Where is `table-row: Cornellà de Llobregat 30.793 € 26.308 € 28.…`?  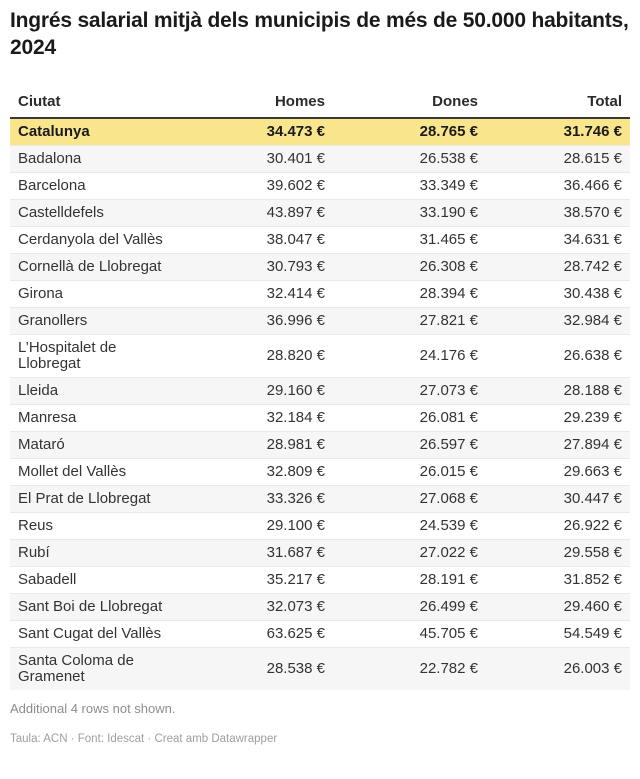 table-row: Cornellà de Llobregat 30.793 € 26.308 € 28.… is located at coordinates (320, 267).